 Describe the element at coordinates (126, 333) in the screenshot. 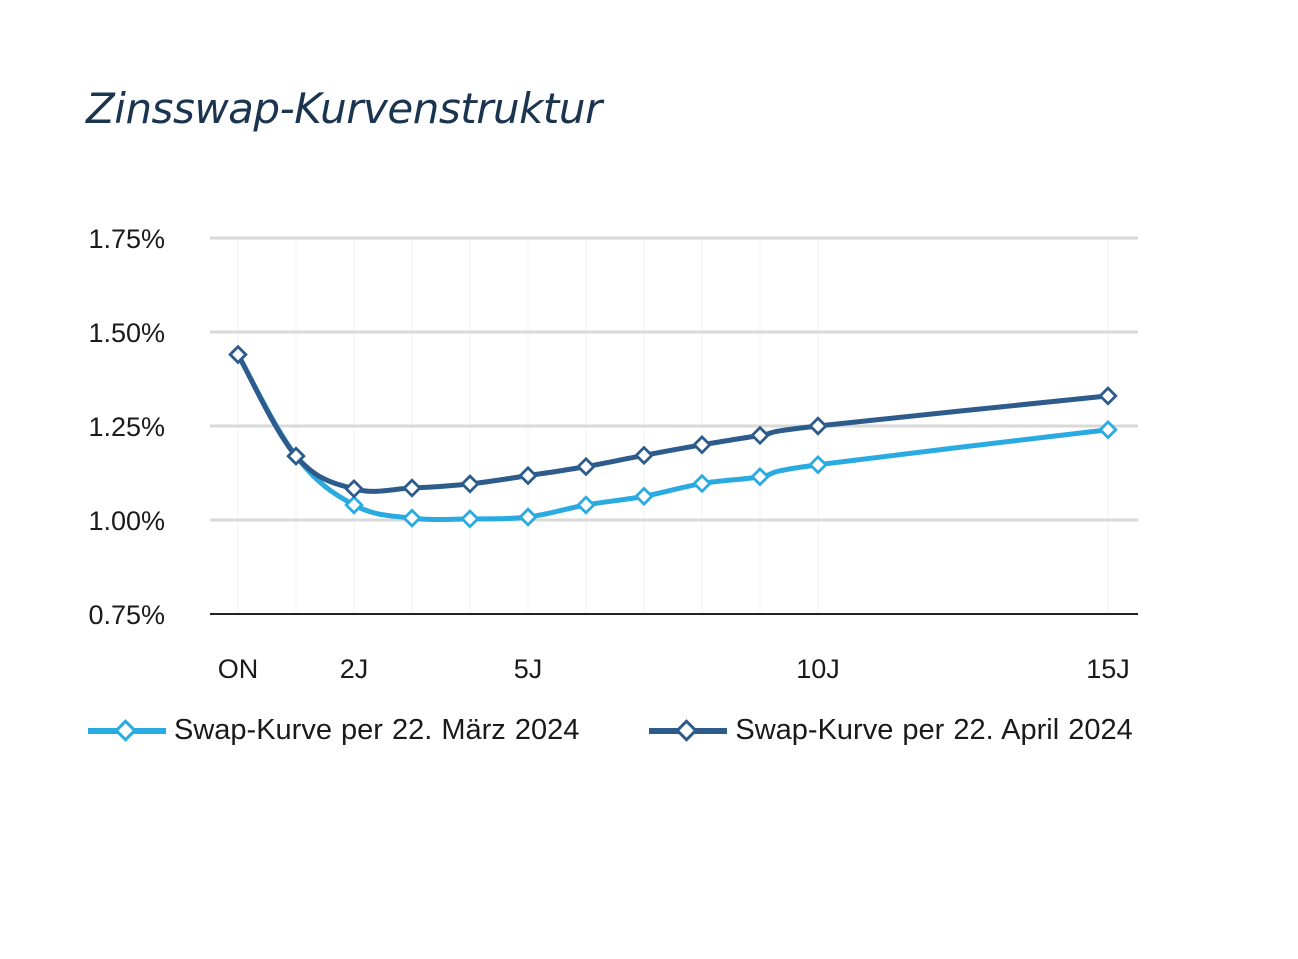

I see `y-tick-label: 1.50%` at that location.